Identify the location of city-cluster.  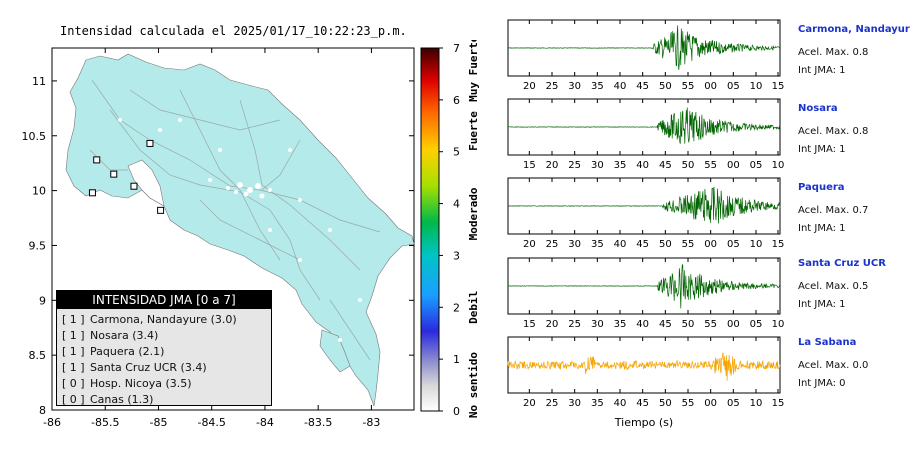
(240, 230).